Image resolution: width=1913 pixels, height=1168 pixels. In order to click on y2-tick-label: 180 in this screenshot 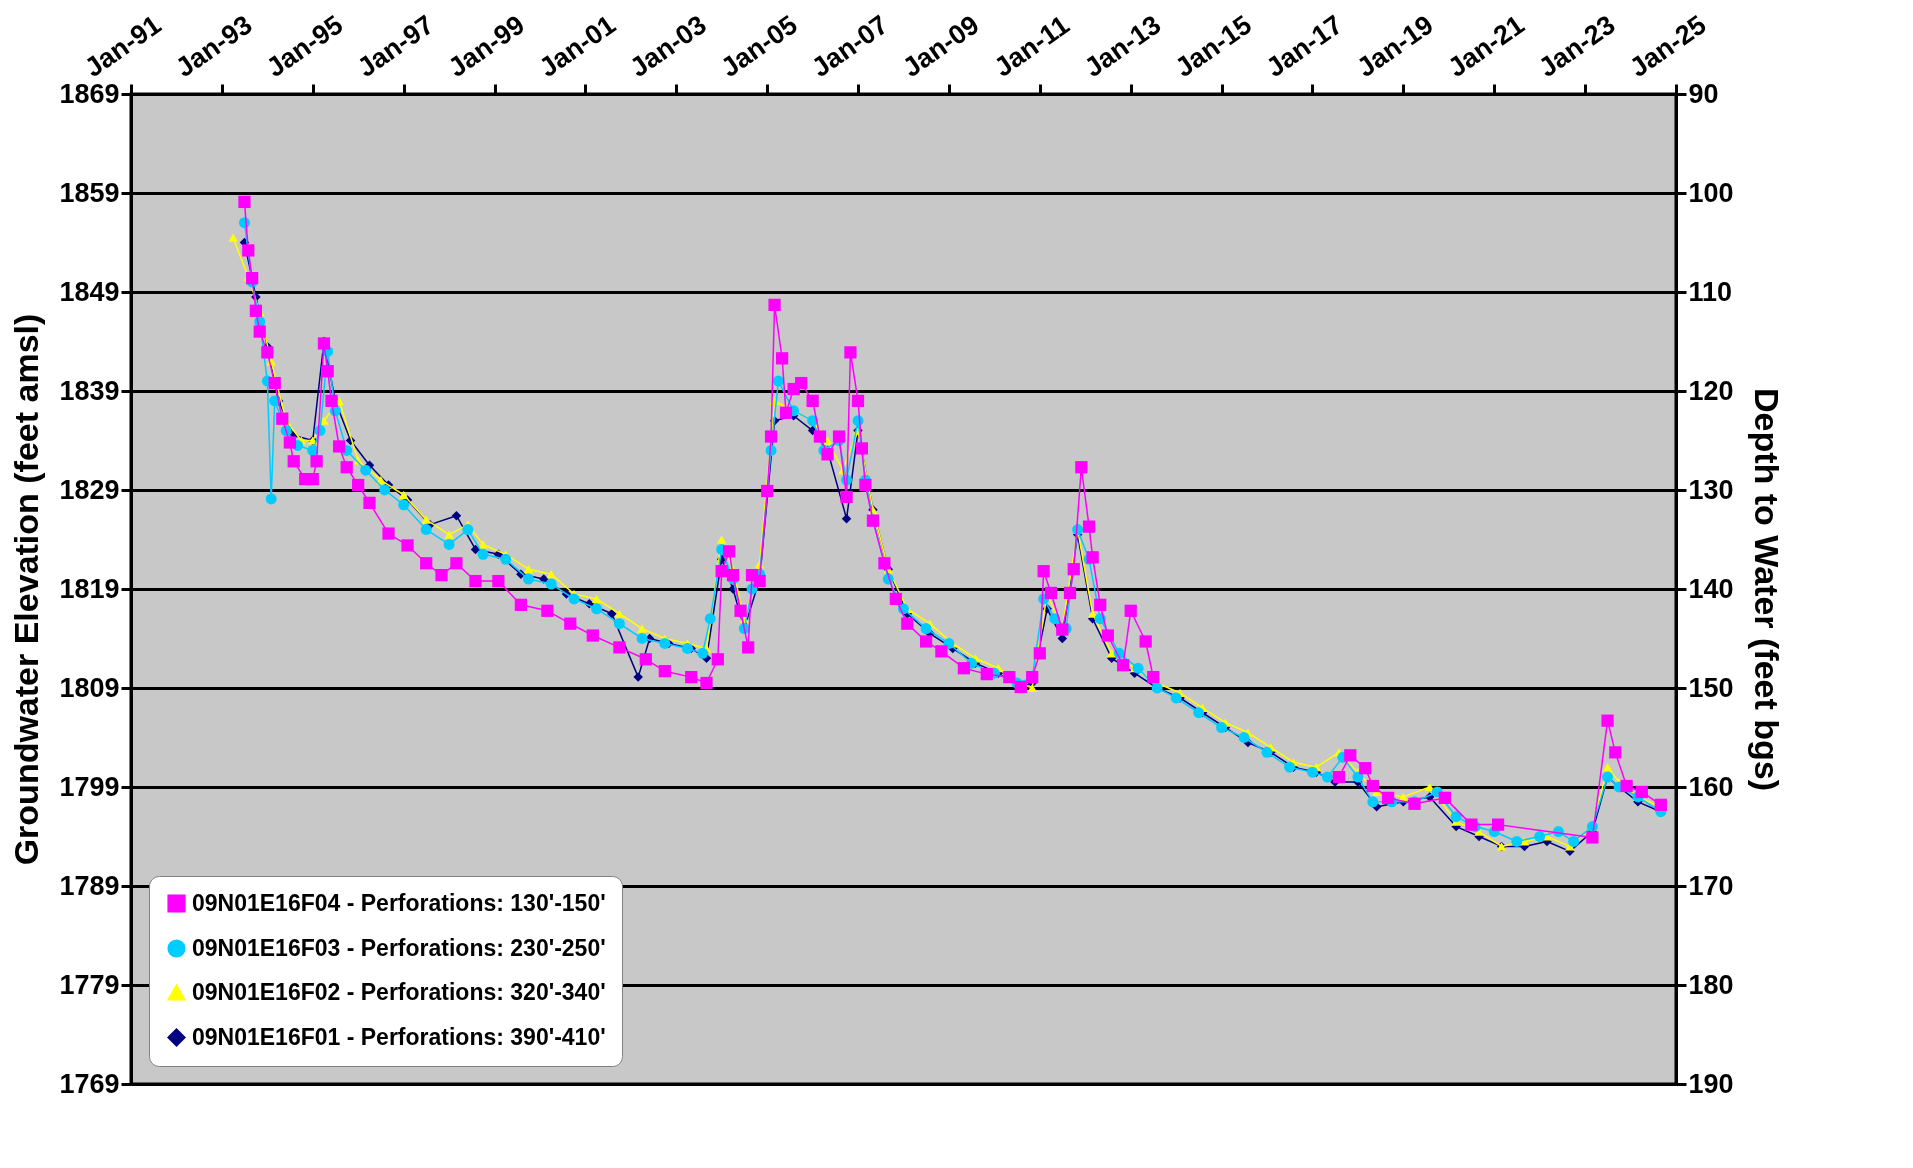, I will do `click(1711, 984)`.